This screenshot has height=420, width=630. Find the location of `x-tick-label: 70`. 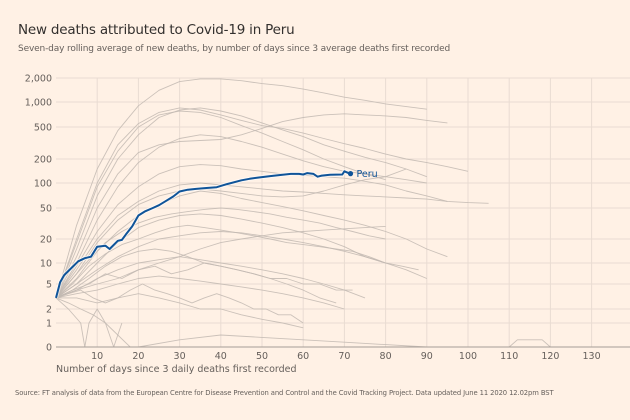

x-tick-label: 70 is located at coordinates (344, 356).